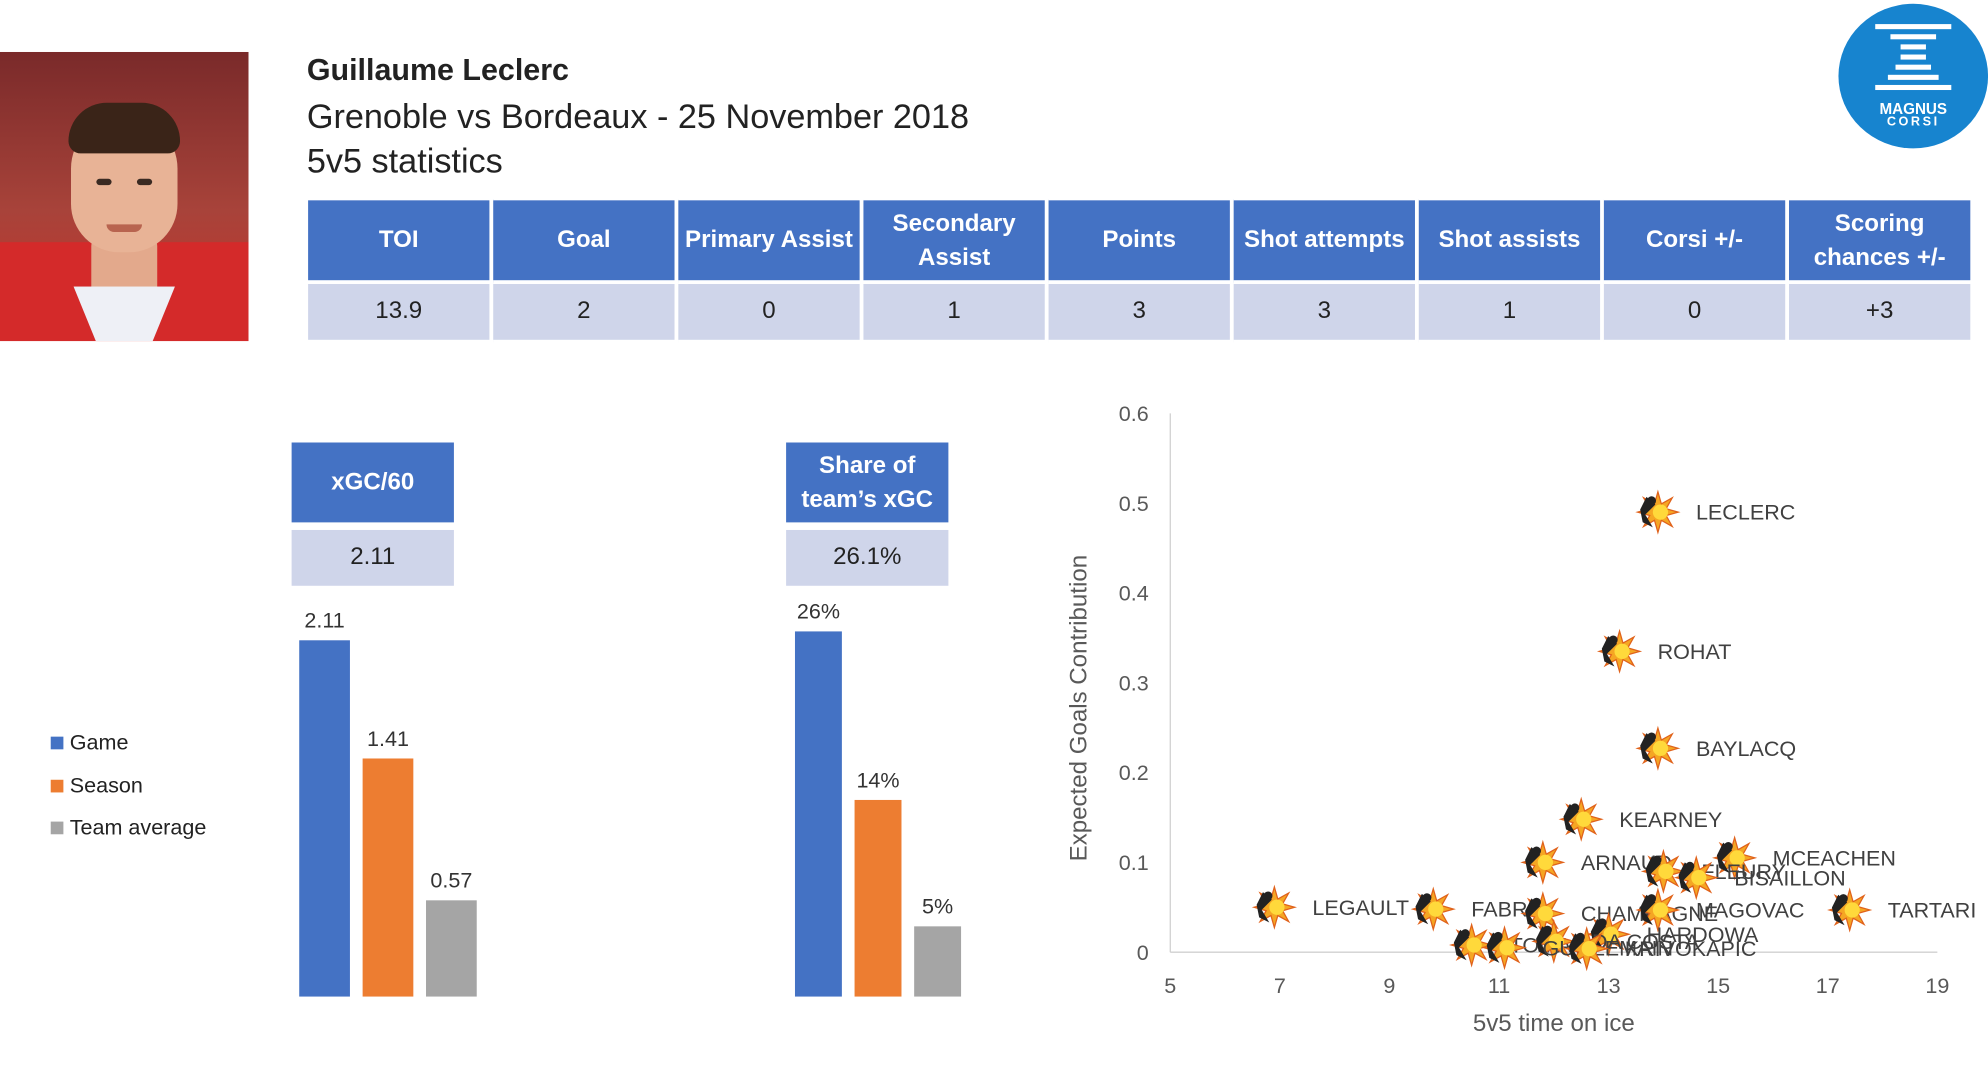  I want to click on y-tick-label: 0, so click(1143, 952).